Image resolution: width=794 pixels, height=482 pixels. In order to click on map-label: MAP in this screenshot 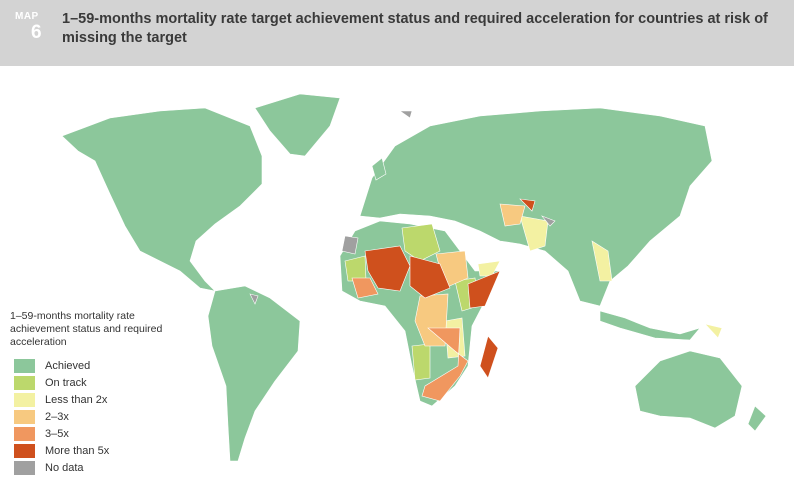, I will do `click(27, 16)`.